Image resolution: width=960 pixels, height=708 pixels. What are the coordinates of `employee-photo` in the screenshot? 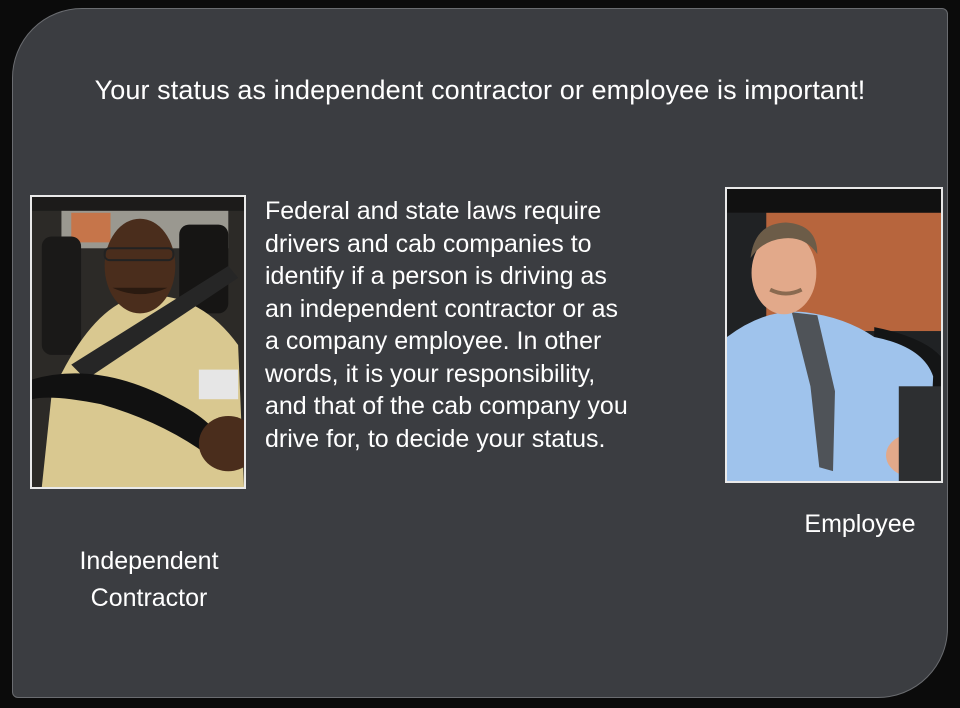 It's located at (834, 335).